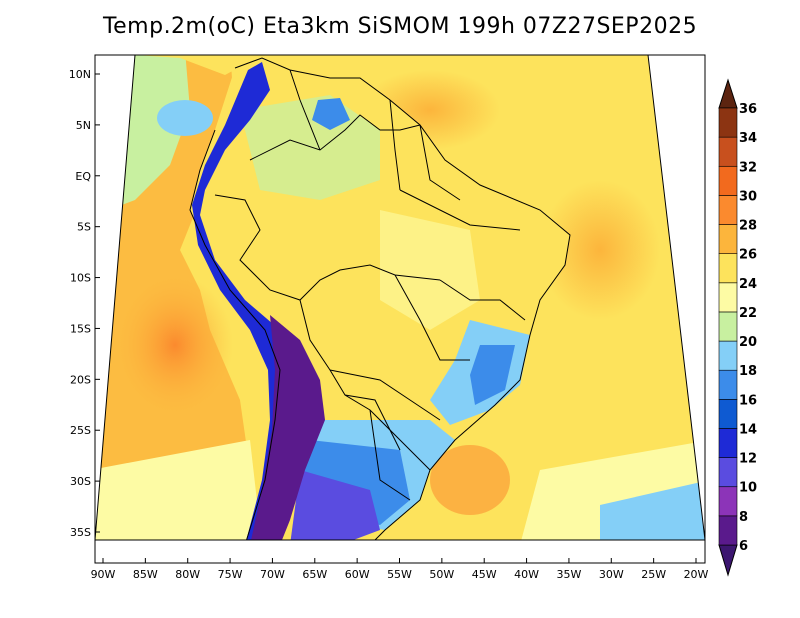 Image resolution: width=800 pixels, height=618 pixels. What do you see at coordinates (335, 505) in the screenshot?
I see `argentina-cold` at bounding box center [335, 505].